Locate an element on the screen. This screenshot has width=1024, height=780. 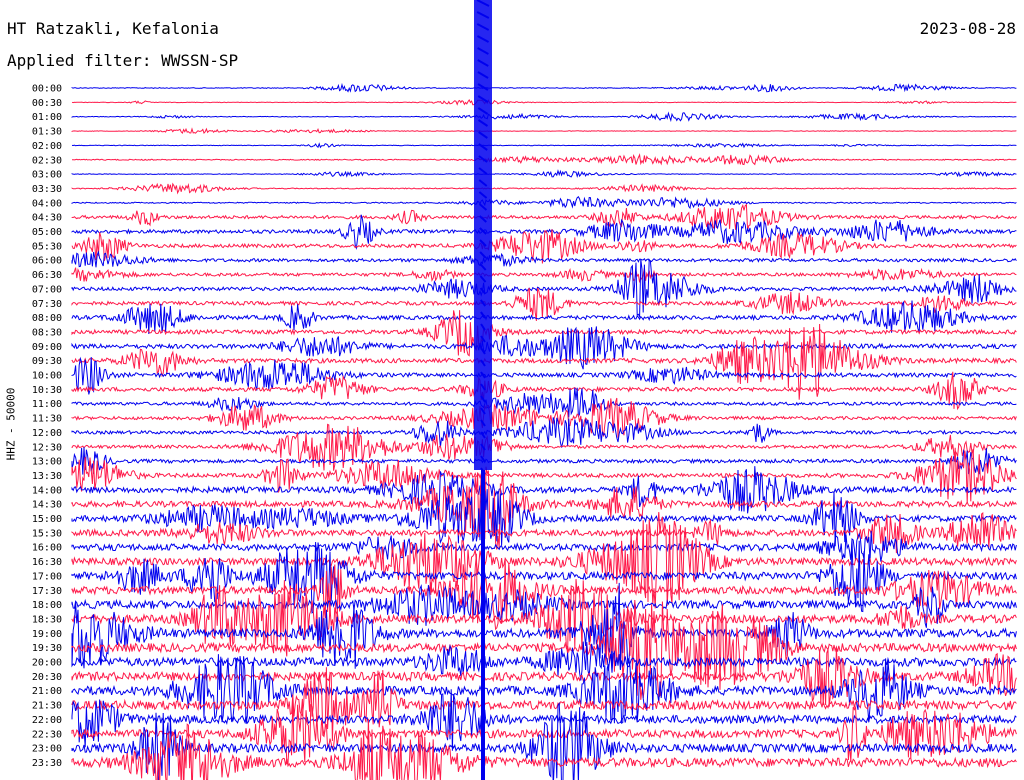
time-tick-label: 16:30 is located at coordinates (47, 562).